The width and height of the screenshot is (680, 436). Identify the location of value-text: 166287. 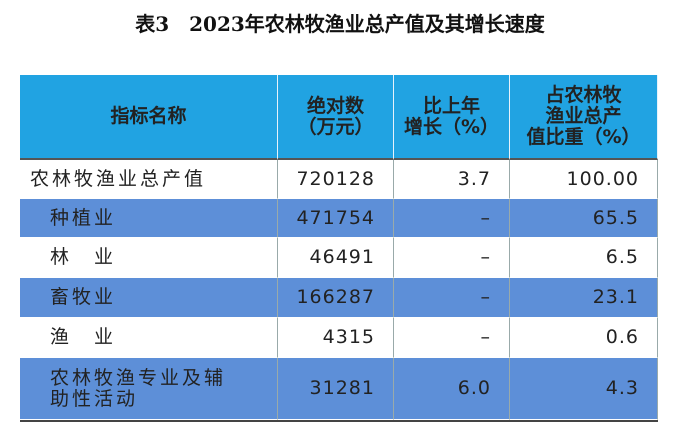
(335, 297).